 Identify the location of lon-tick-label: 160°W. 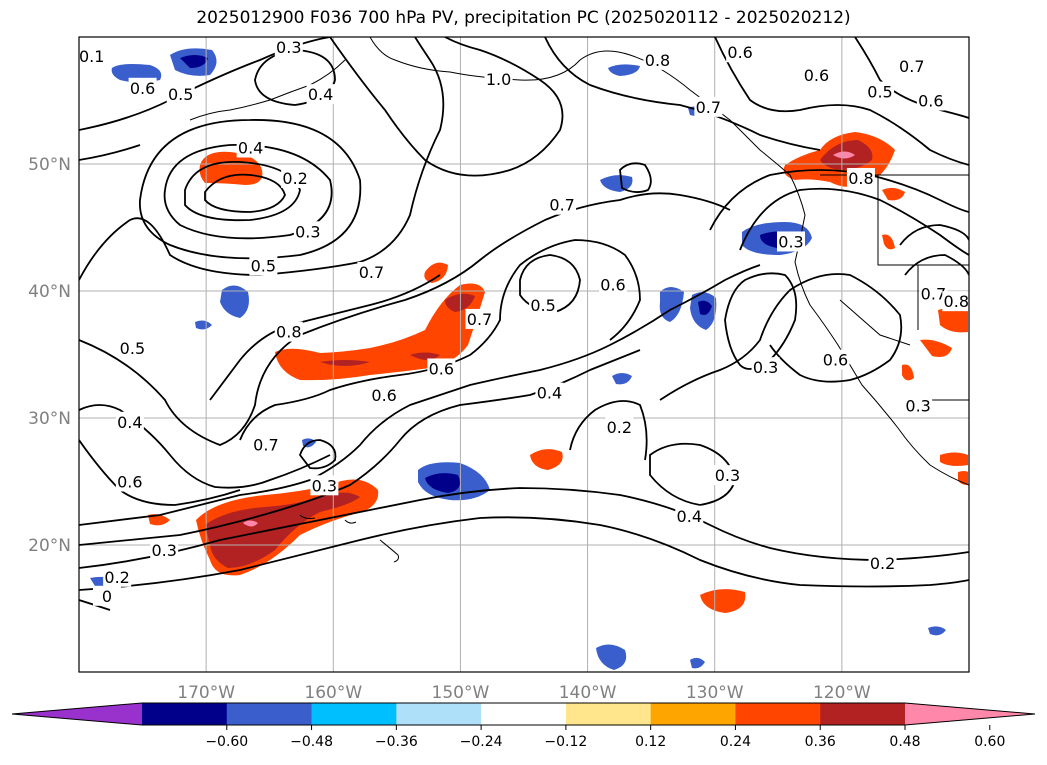
(333, 693).